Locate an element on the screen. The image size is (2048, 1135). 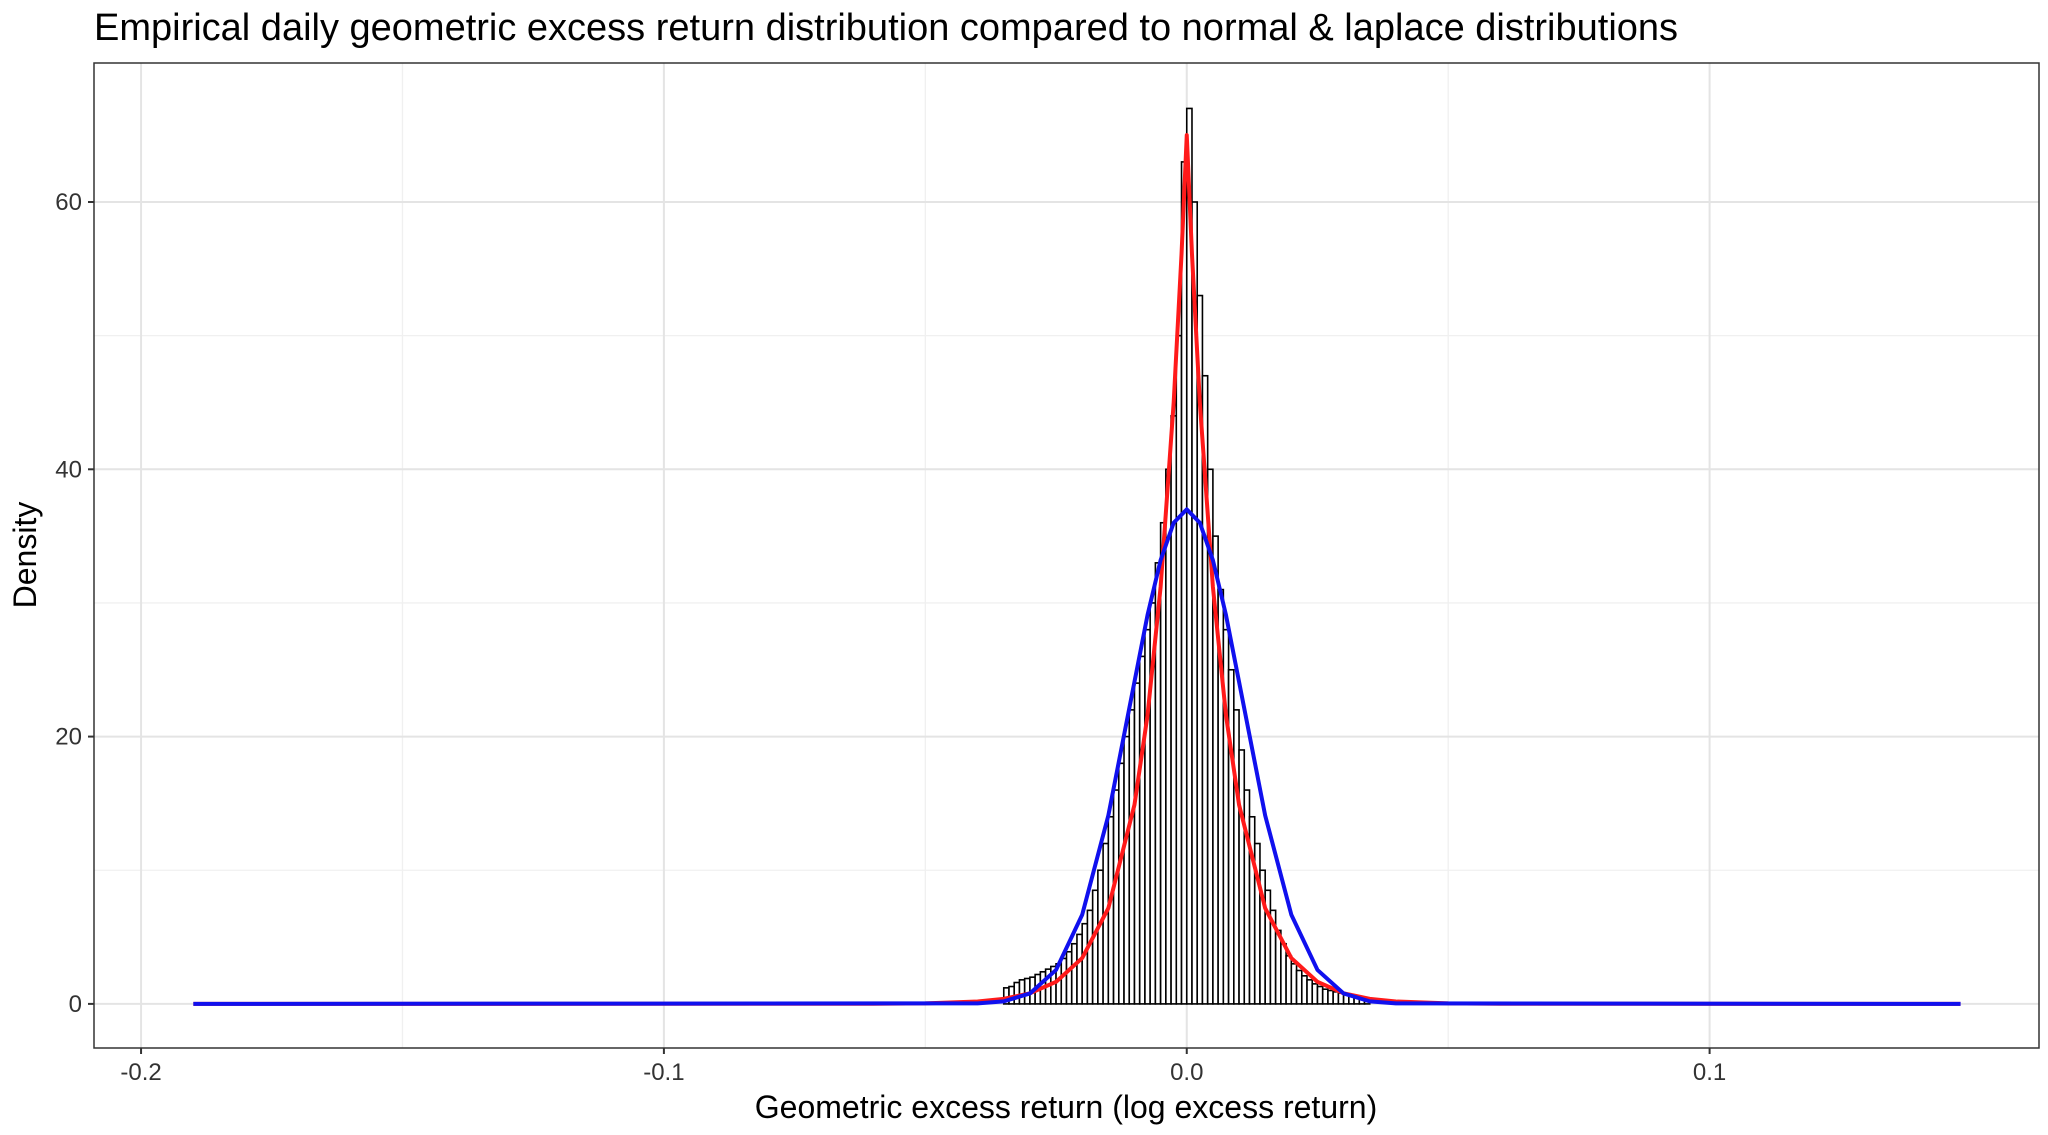
x-tick-label: -0.2 is located at coordinates (140, 1072).